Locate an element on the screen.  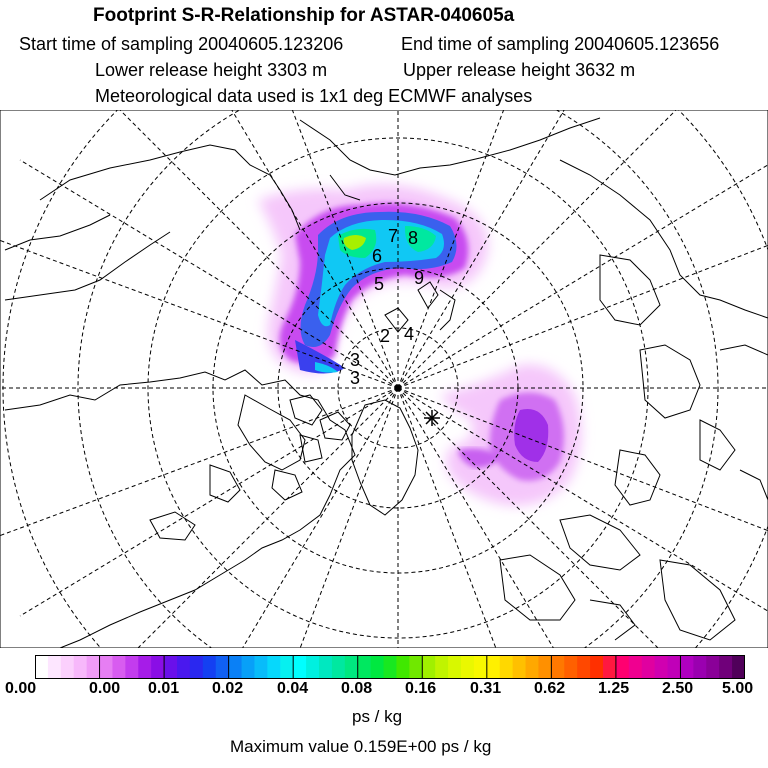
colorbar-tick: 5.00 is located at coordinates (738, 688).